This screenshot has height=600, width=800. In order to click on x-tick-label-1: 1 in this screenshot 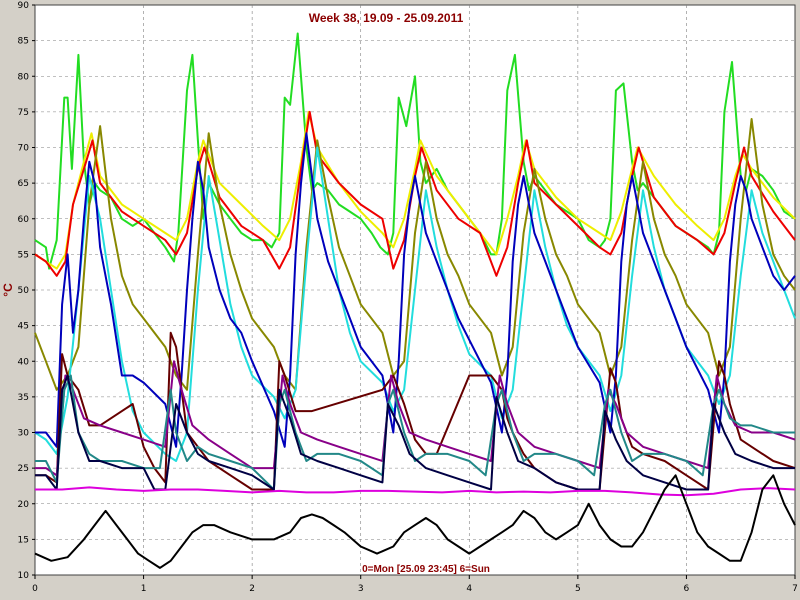, I will do `click(144, 589)`.